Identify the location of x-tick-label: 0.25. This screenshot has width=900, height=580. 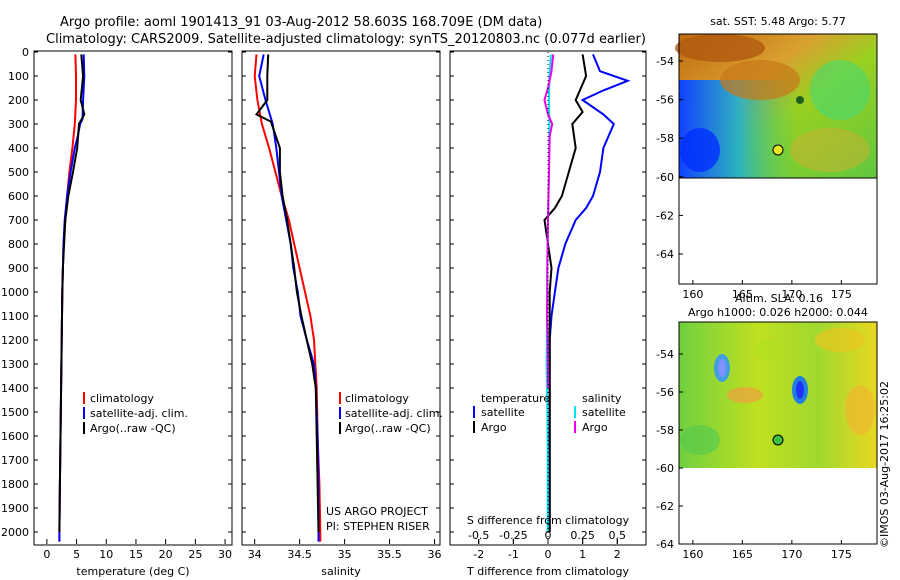
(582, 535).